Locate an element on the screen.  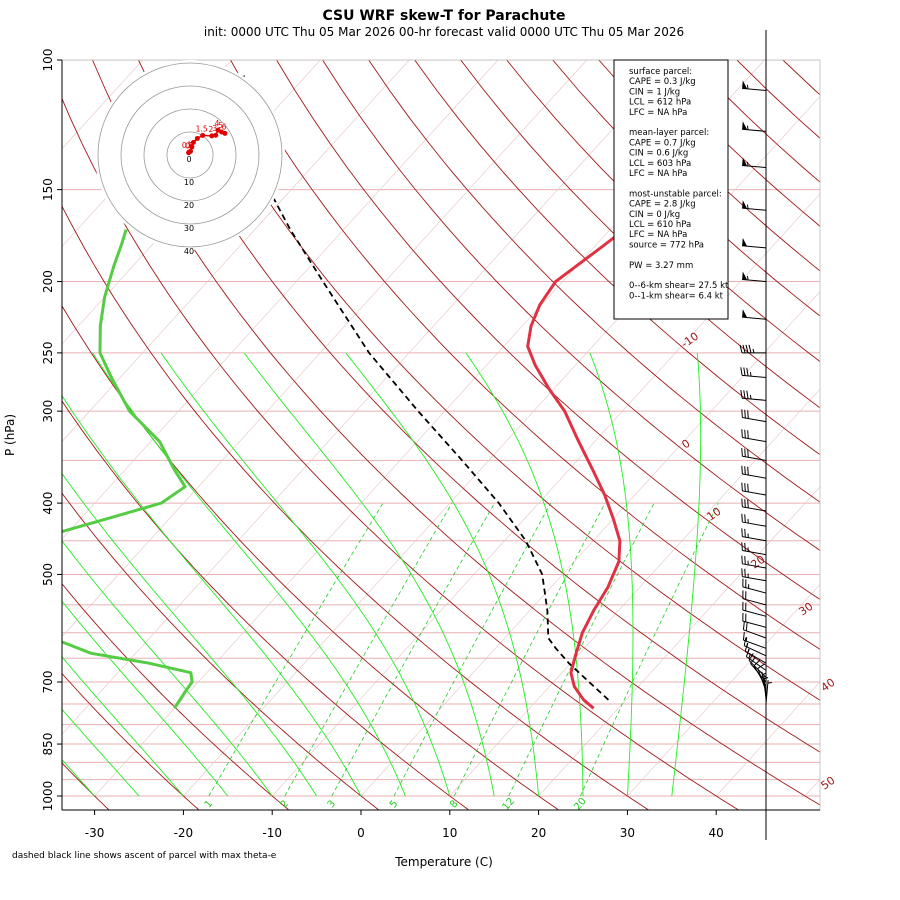
dry-adiabat-label: 30 is located at coordinates (806, 609).